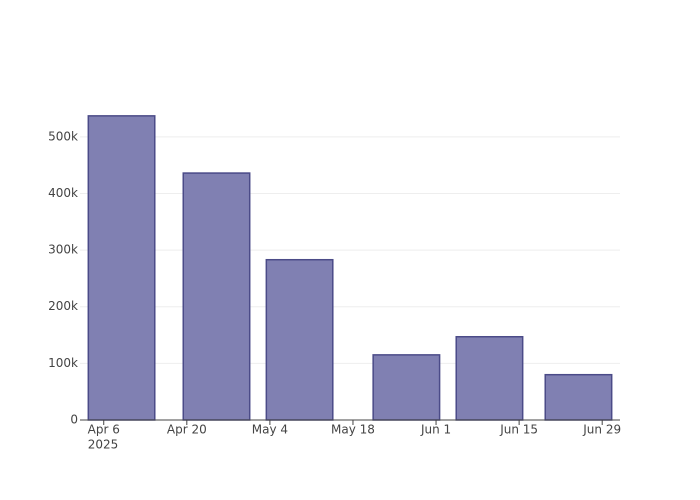  Describe the element at coordinates (63, 306) in the screenshot. I see `y-tick-label: 200k` at that location.